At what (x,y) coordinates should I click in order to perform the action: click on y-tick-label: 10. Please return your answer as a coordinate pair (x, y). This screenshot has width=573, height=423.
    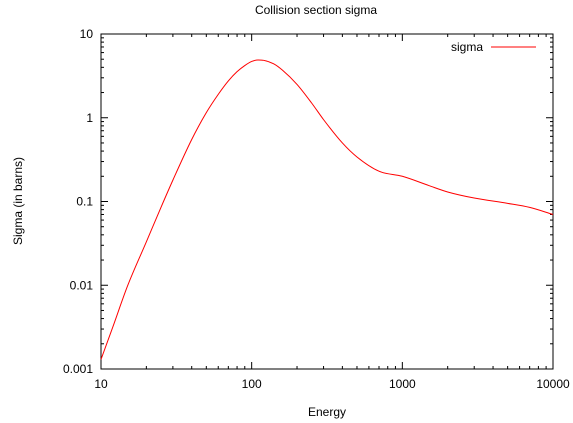
    Looking at the image, I should click on (87, 34).